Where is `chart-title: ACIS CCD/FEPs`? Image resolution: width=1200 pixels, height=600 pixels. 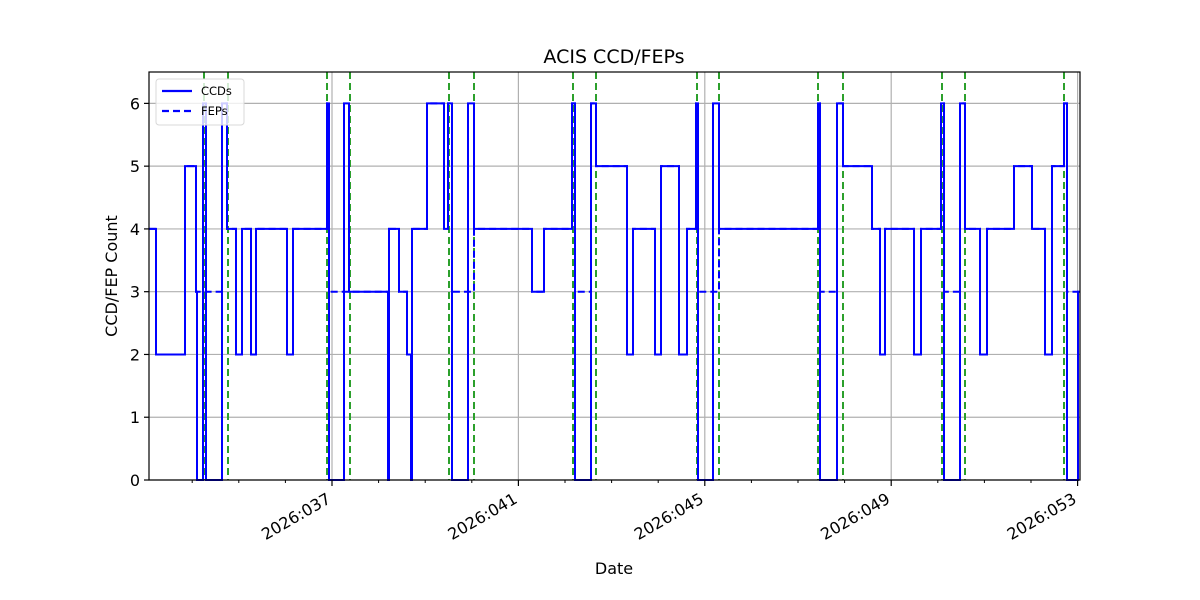 chart-title: ACIS CCD/FEPs is located at coordinates (613, 57).